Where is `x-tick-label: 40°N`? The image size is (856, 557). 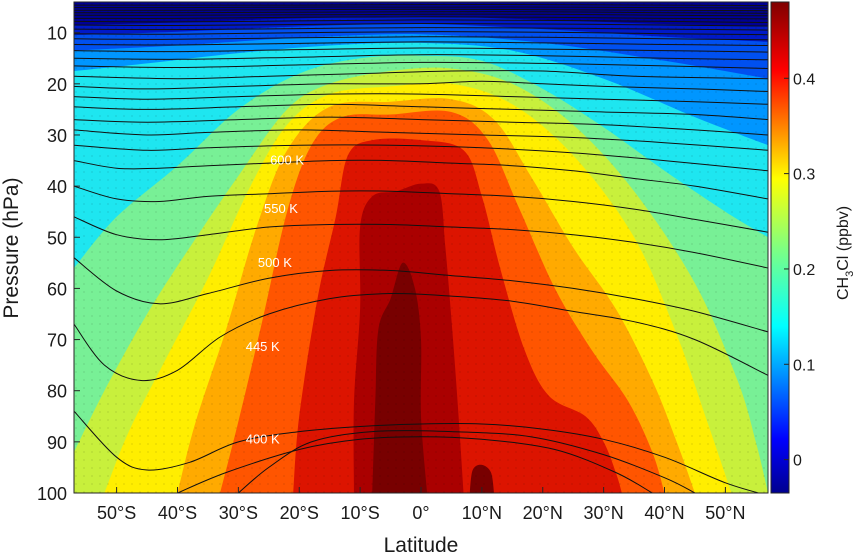
x-tick-label: 40°N is located at coordinates (664, 513).